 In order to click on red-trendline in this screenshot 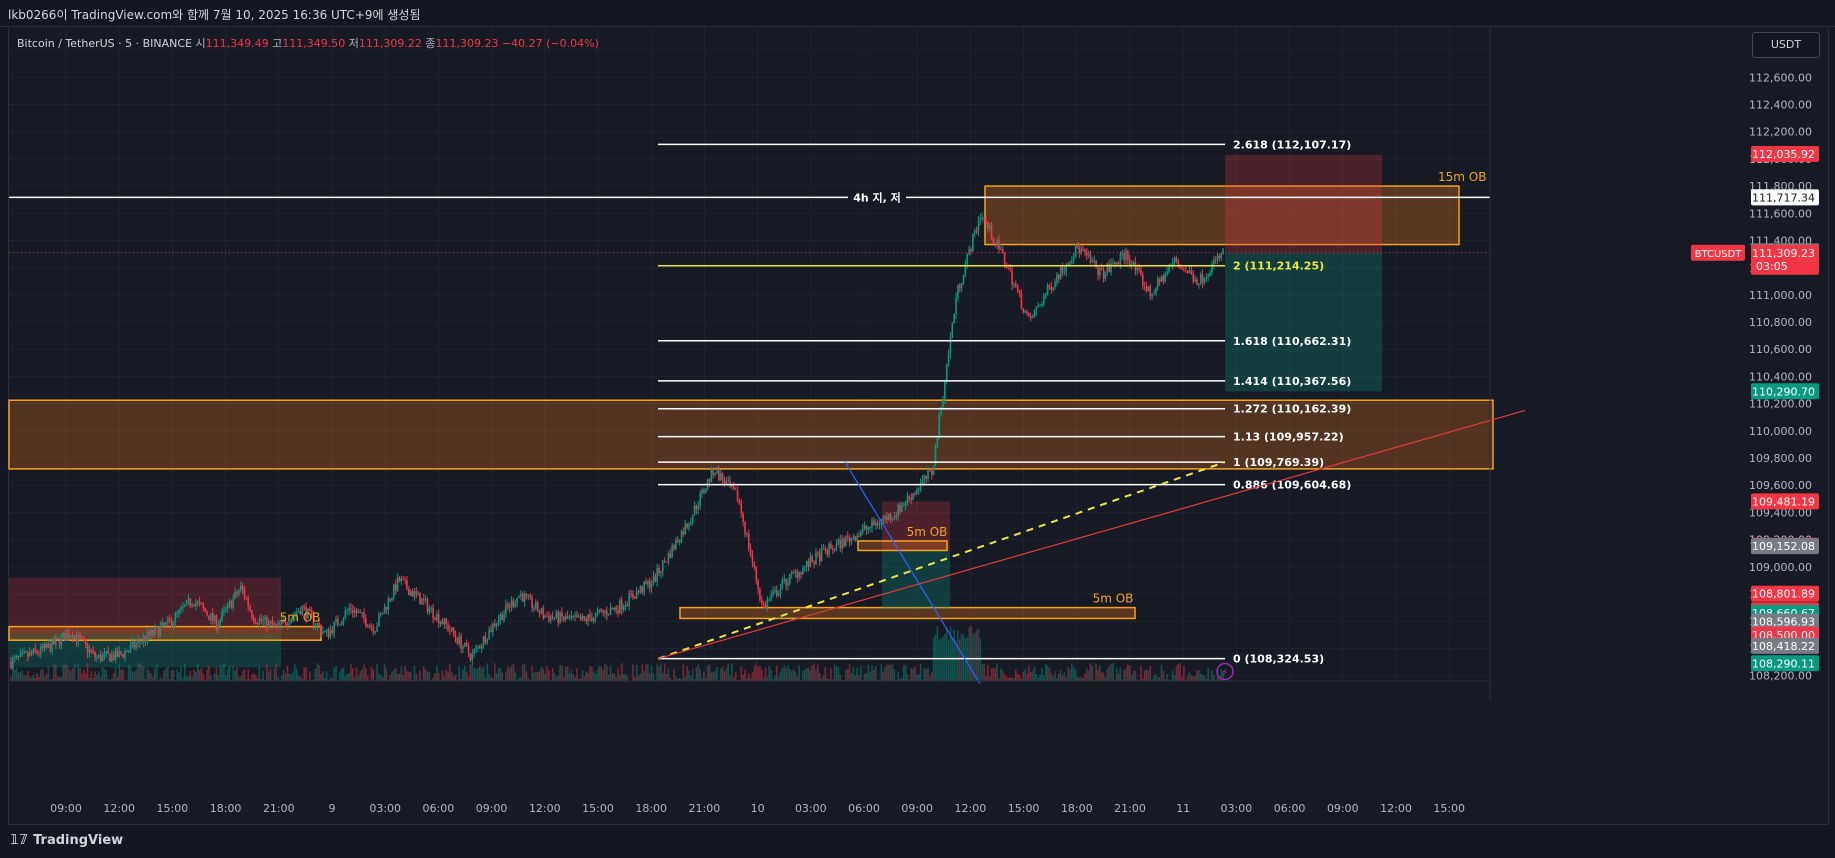, I will do `click(1091, 534)`.